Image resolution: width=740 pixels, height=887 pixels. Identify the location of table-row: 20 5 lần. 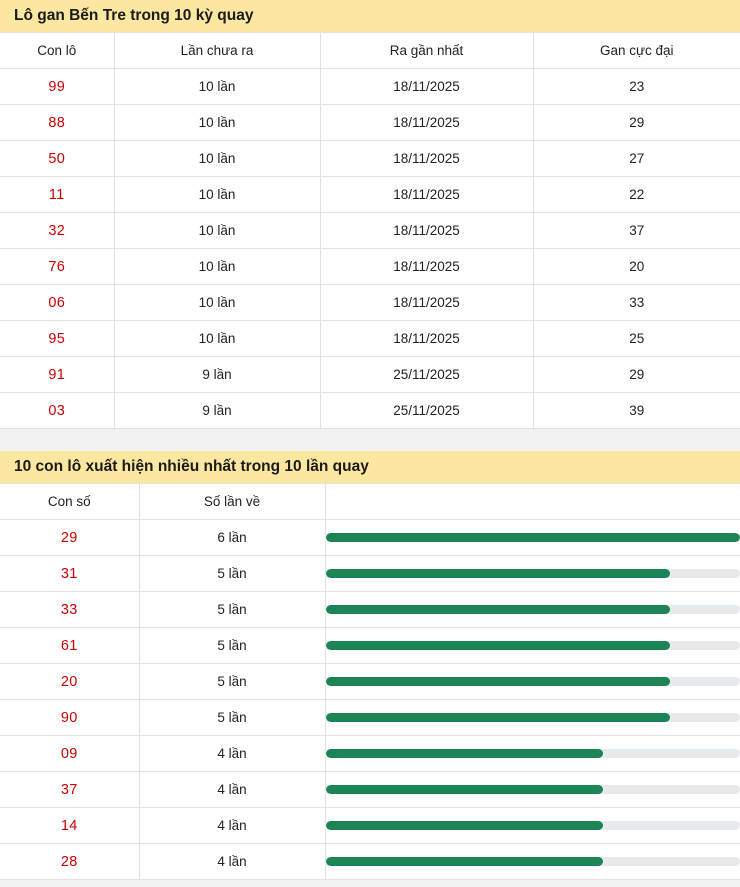
(370, 681).